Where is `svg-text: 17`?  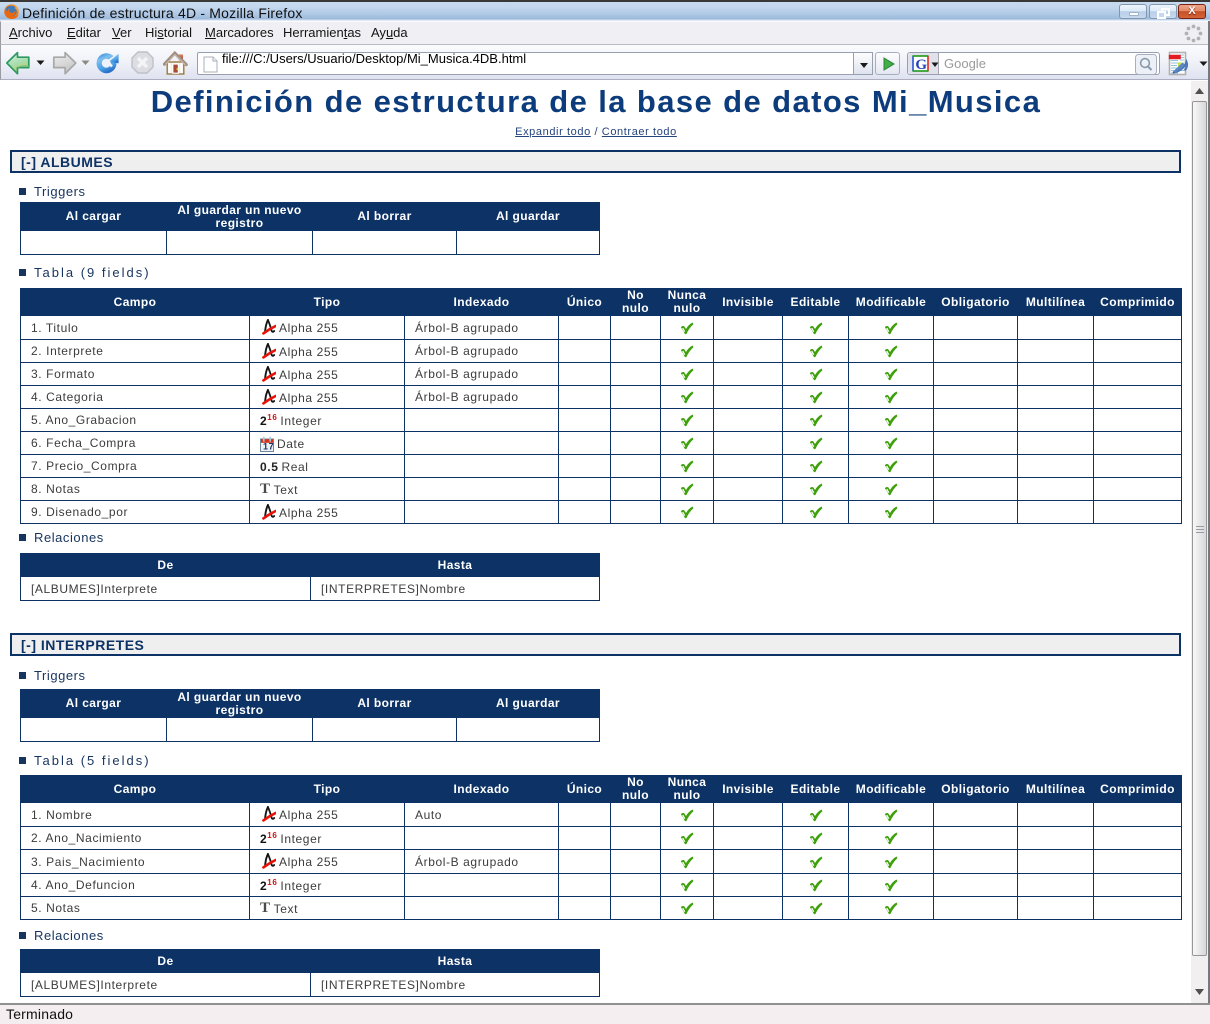
svg-text: 17 is located at coordinates (268, 446).